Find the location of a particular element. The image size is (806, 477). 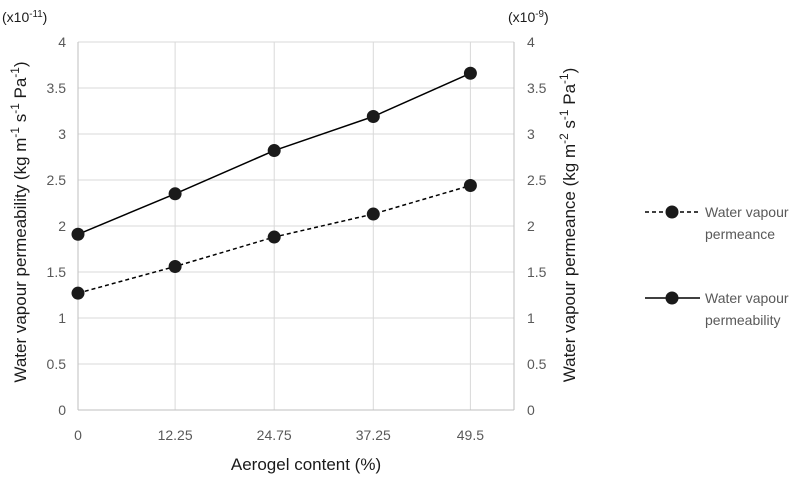

y-left-tick-label: 4 is located at coordinates (62, 42).